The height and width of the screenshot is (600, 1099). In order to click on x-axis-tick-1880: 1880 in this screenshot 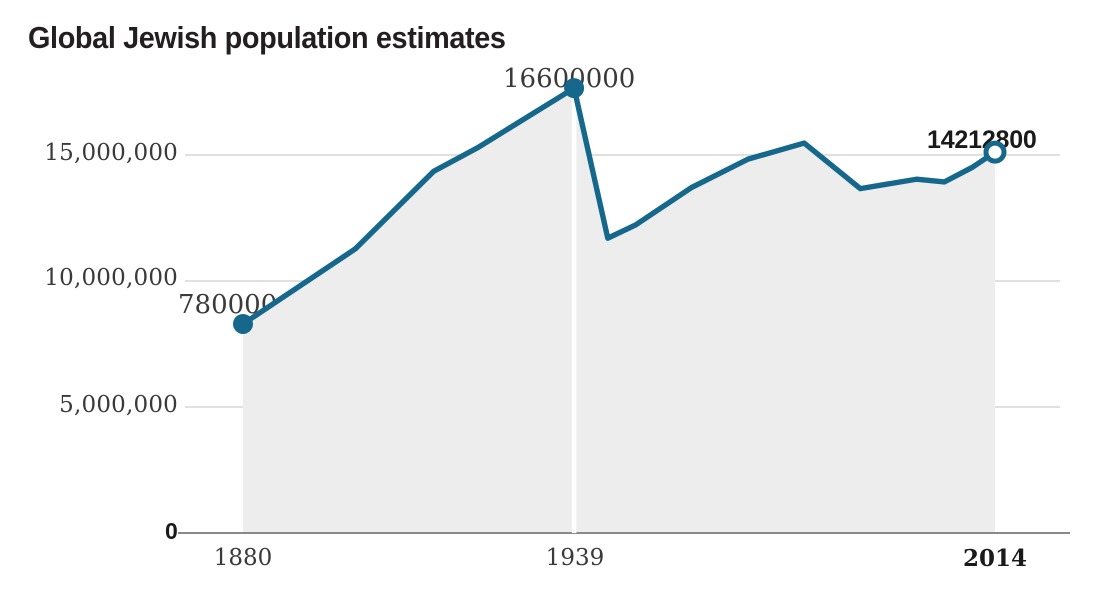, I will do `click(243, 558)`.